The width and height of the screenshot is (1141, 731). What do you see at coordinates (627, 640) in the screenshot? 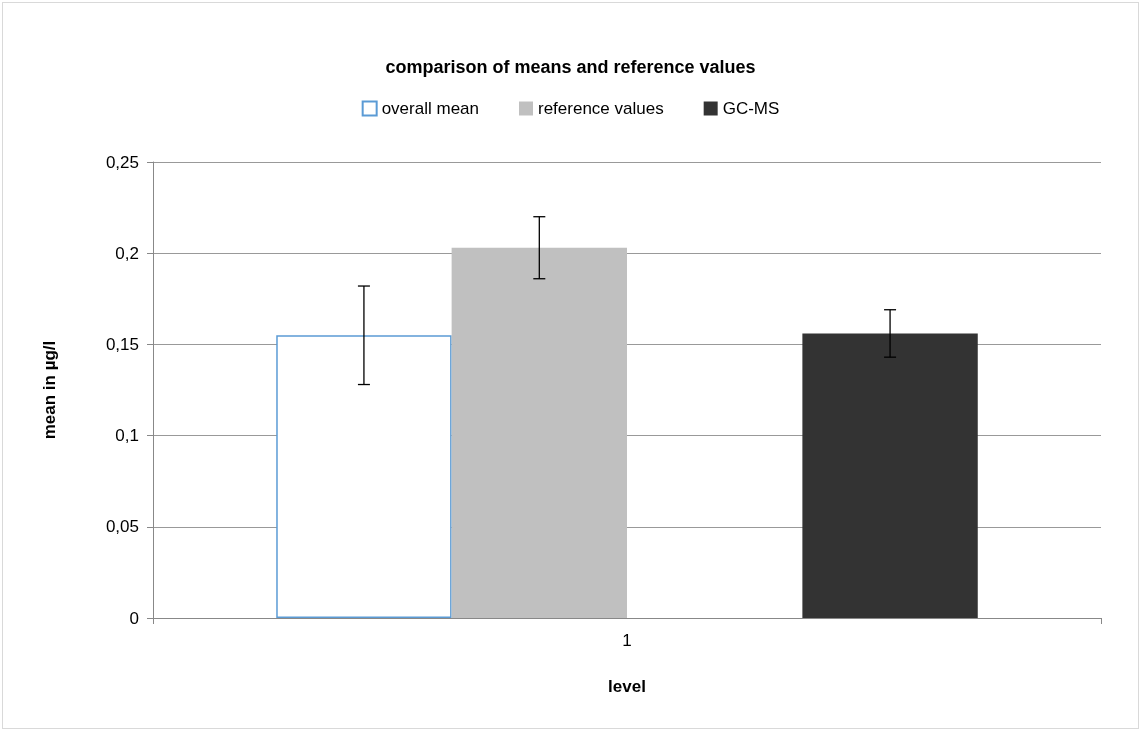
I see `x-tick-label: 1` at bounding box center [627, 640].